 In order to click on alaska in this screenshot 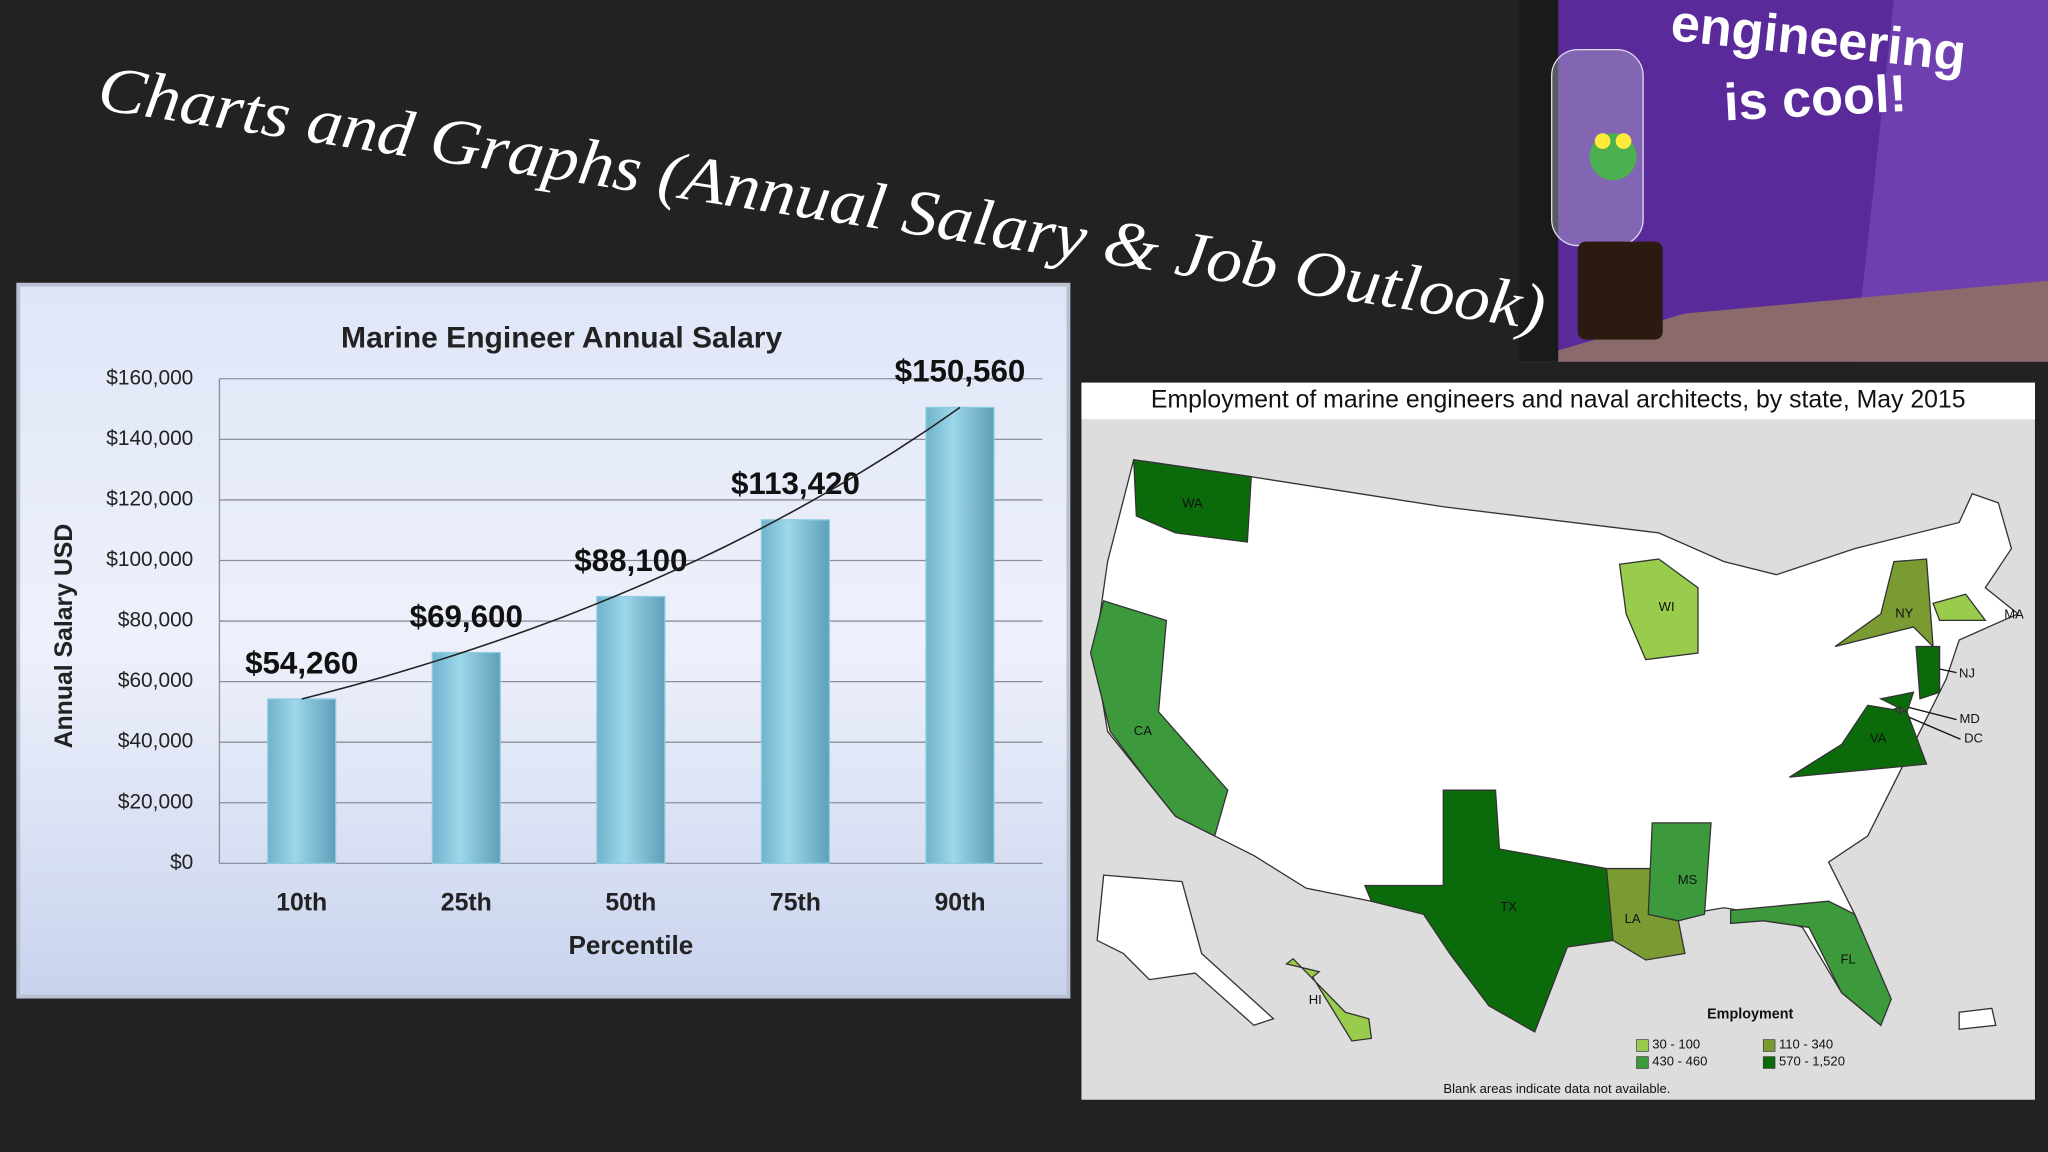, I will do `click(1185, 950)`.